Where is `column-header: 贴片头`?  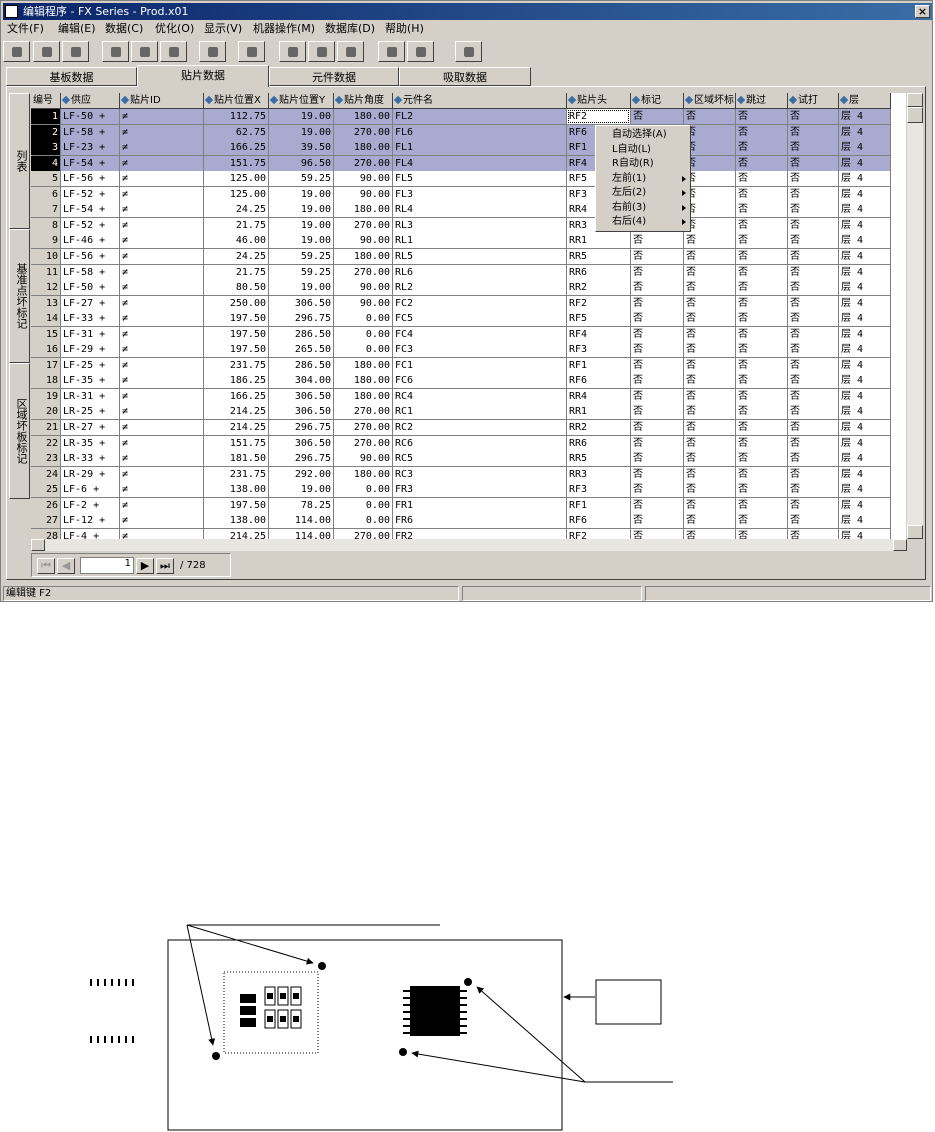 column-header: 贴片头 is located at coordinates (599, 101).